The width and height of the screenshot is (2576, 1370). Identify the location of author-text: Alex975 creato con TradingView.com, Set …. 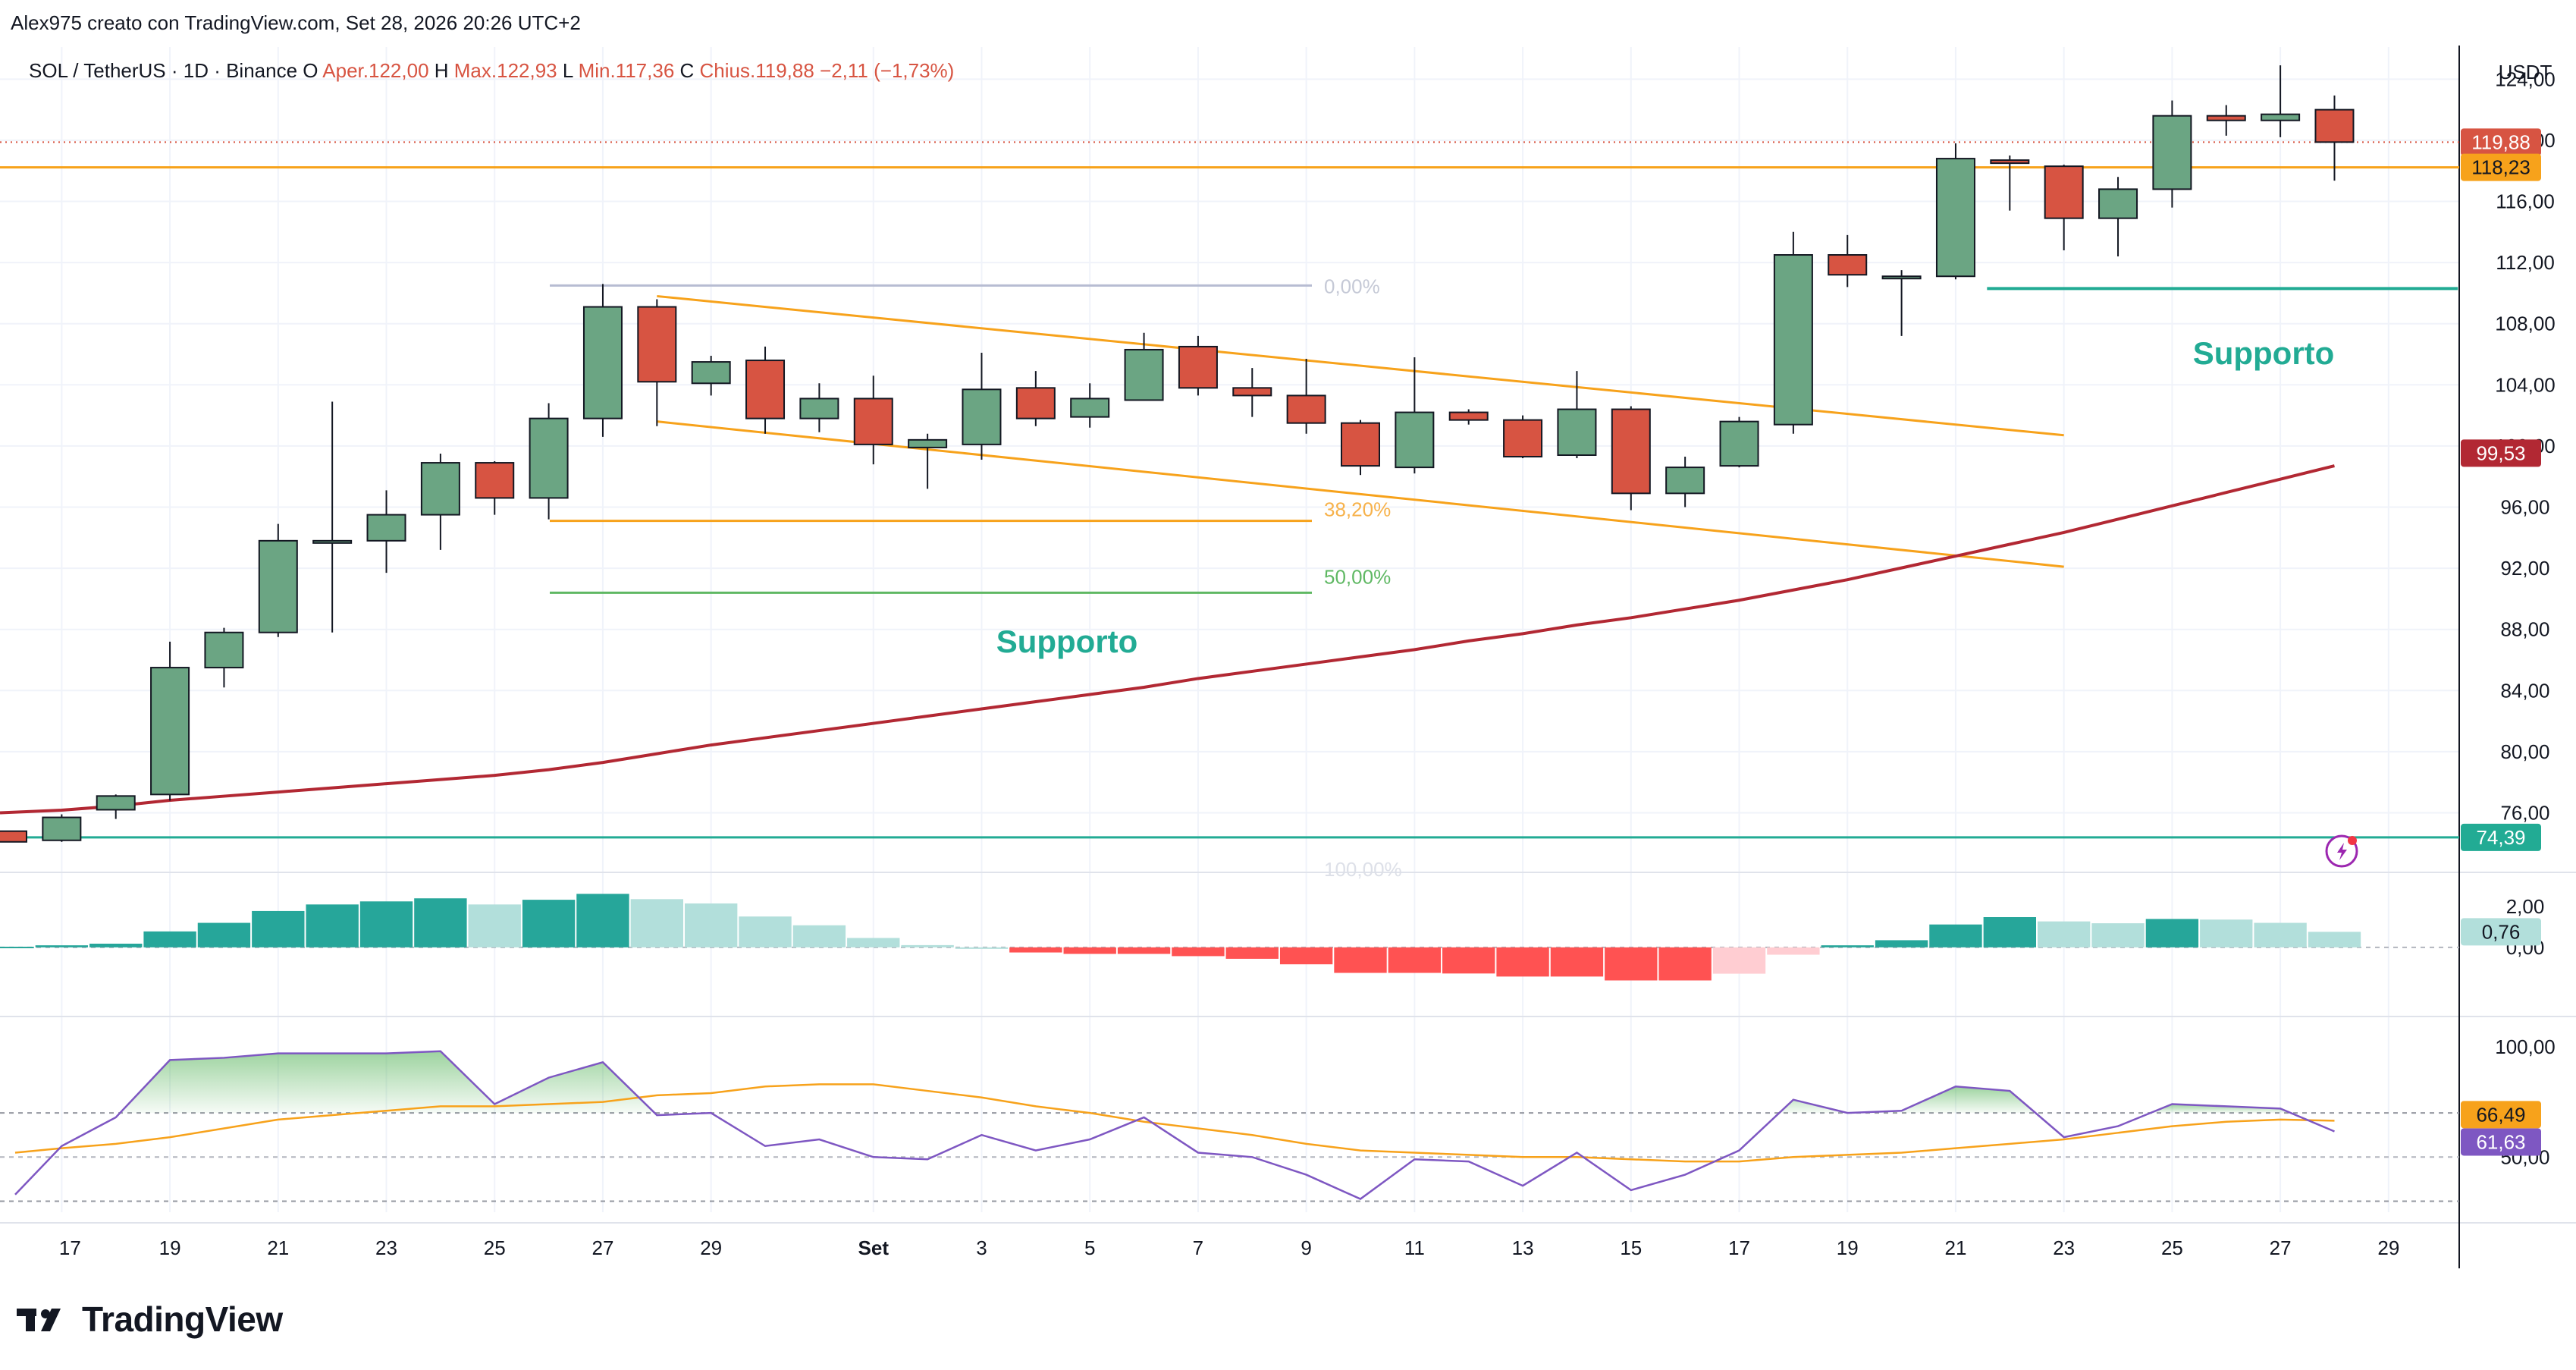
(296, 22).